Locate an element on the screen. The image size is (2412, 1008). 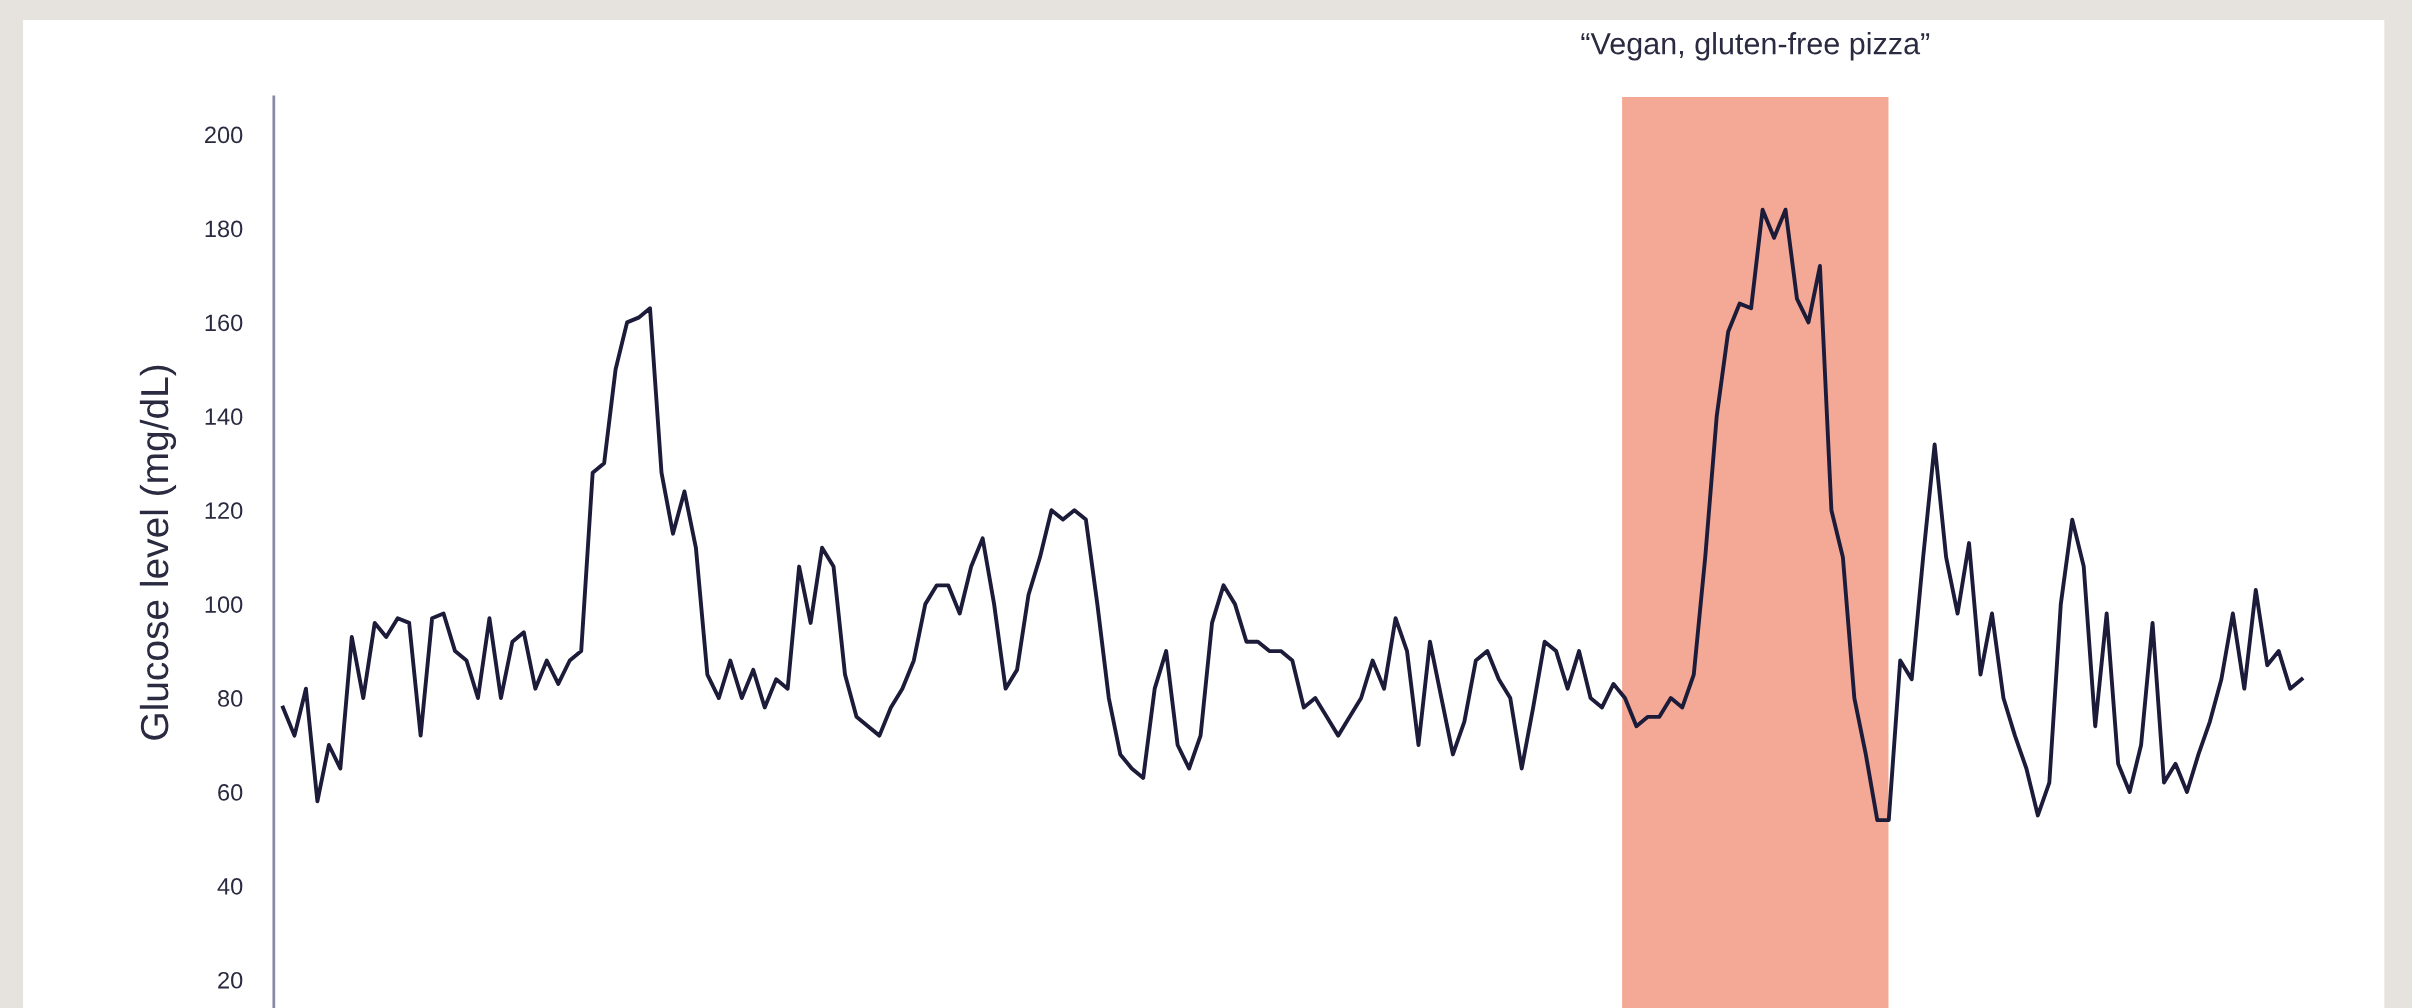
y-tick-label: 140 is located at coordinates (224, 417).